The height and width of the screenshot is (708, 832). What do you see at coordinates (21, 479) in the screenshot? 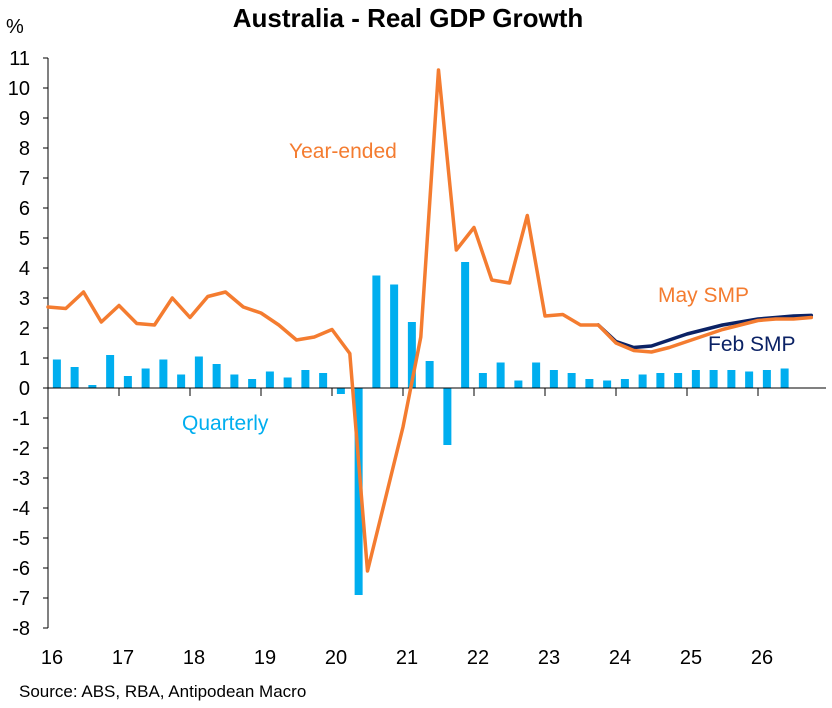
I see `y-tick-label: -3` at bounding box center [21, 479].